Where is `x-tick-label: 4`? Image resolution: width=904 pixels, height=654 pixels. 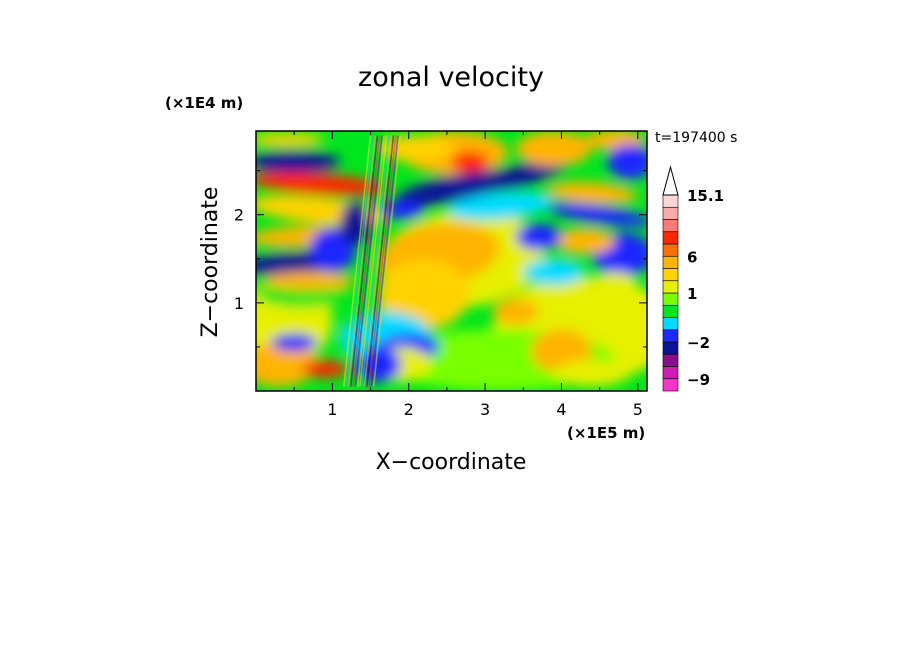 x-tick-label: 4 is located at coordinates (561, 409).